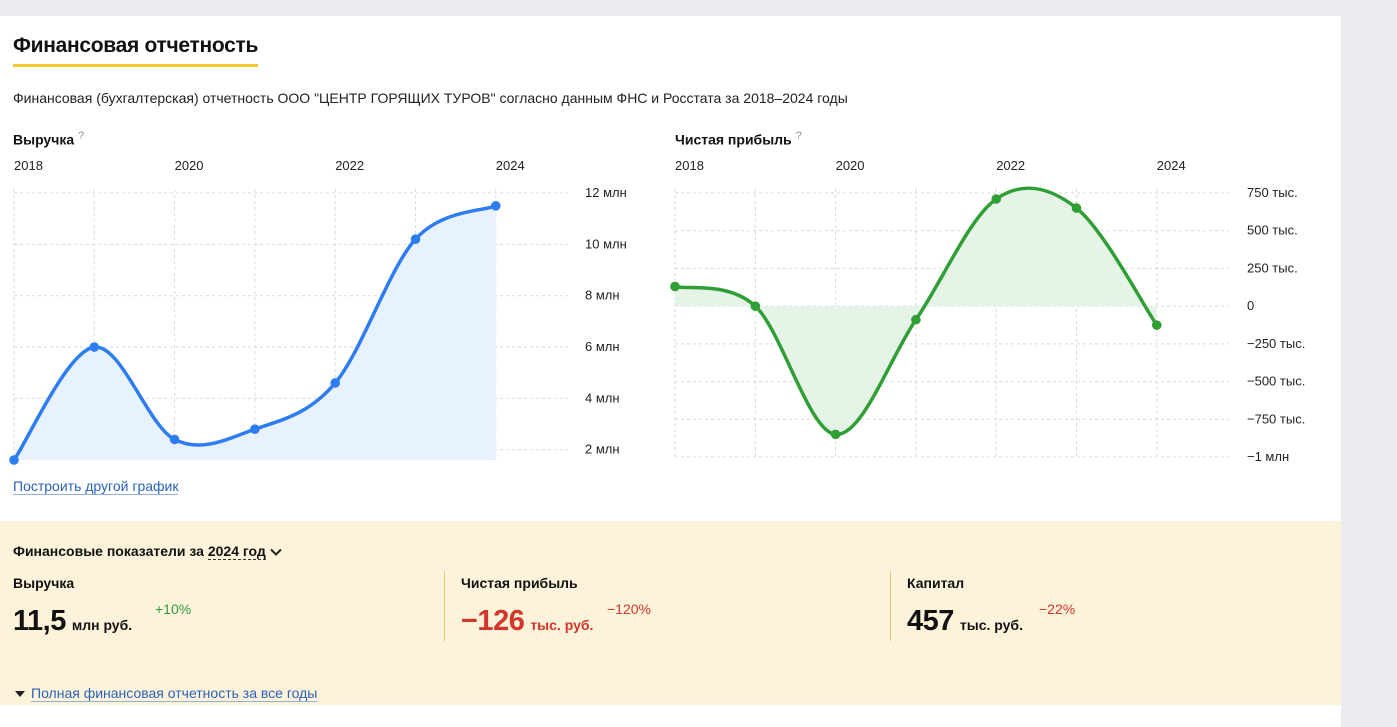  What do you see at coordinates (510, 165) in the screenshot?
I see `revenue-x-tick-label: 2024` at bounding box center [510, 165].